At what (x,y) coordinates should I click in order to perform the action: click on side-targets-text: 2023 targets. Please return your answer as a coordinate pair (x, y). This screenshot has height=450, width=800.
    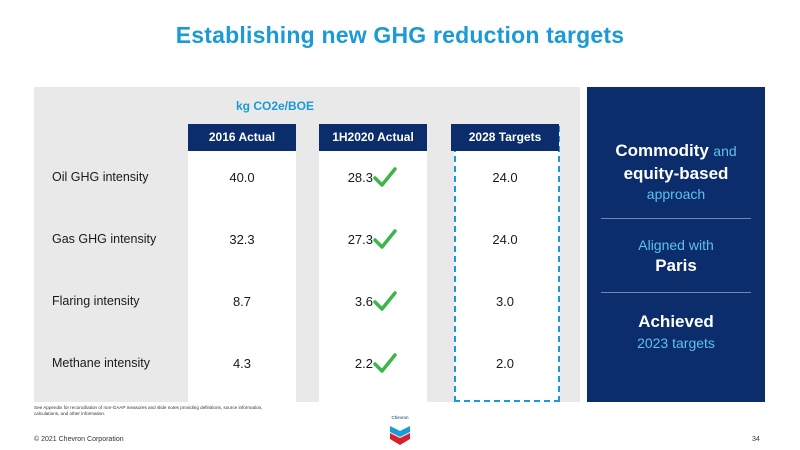
    Looking at the image, I should click on (676, 343).